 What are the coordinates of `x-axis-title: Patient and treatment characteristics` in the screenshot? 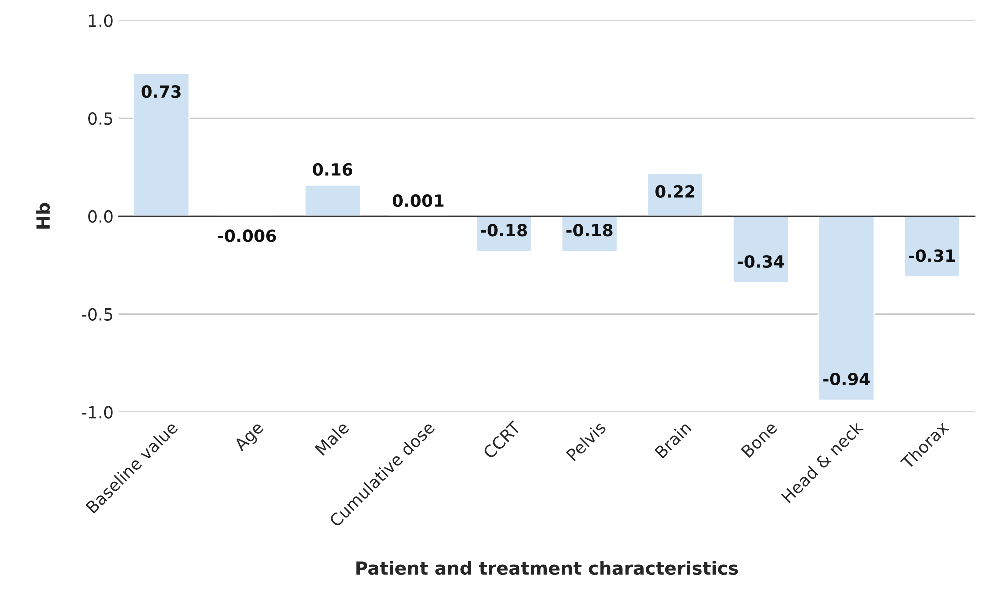 It's located at (547, 568).